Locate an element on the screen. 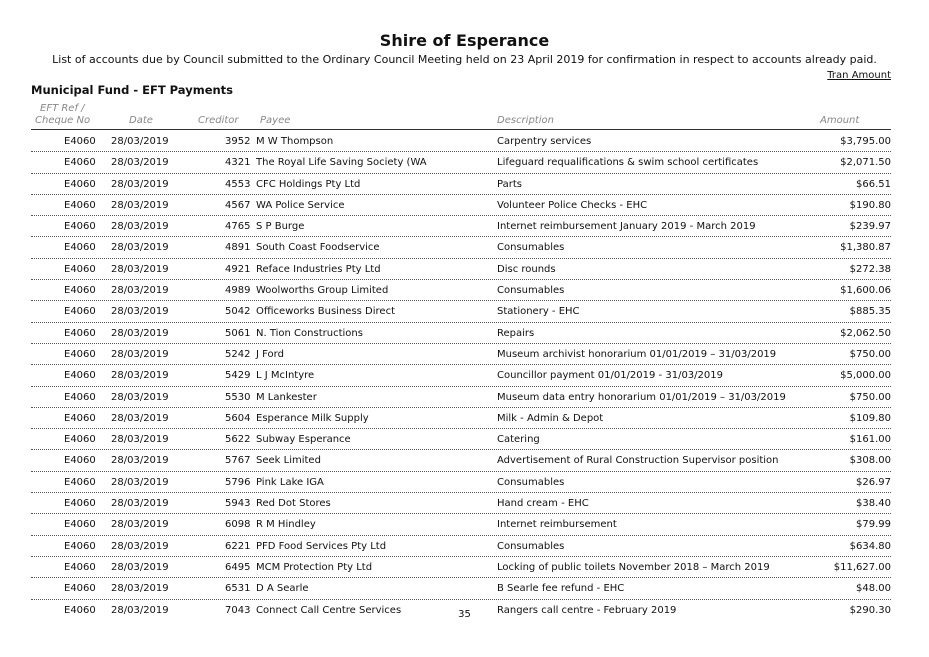 The image size is (929, 657). column-header-description: Description is located at coordinates (525, 120).